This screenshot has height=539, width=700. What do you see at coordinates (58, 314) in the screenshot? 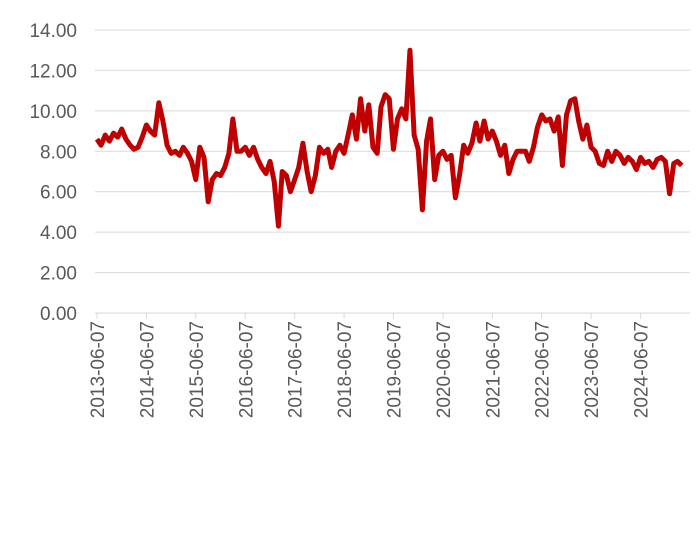
I see `y-tick-label: 0.00` at bounding box center [58, 314].